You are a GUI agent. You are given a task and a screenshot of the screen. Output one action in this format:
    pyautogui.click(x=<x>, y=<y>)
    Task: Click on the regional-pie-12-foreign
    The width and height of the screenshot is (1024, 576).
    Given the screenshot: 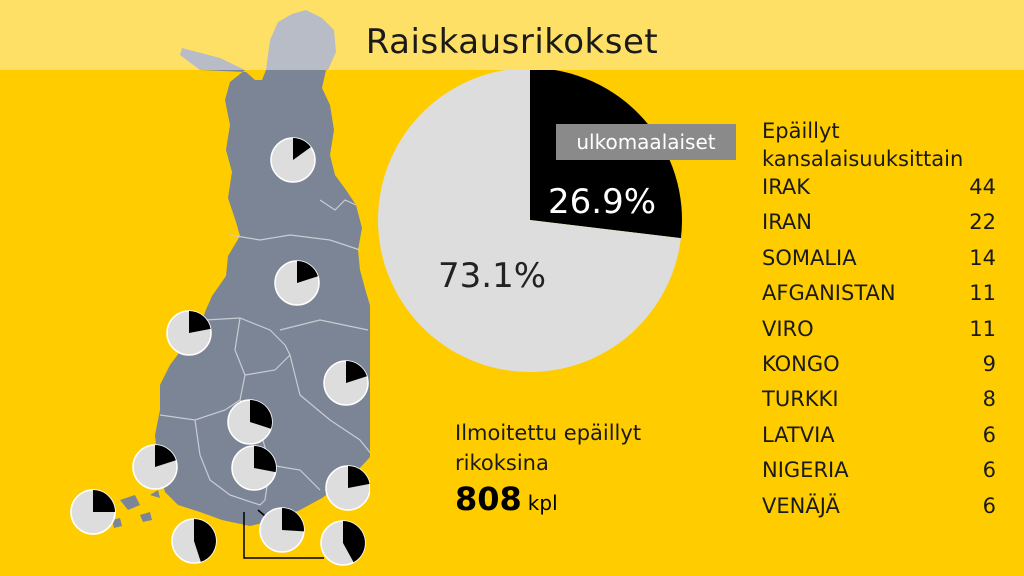 What is the action you would take?
    pyautogui.click(x=104, y=501)
    